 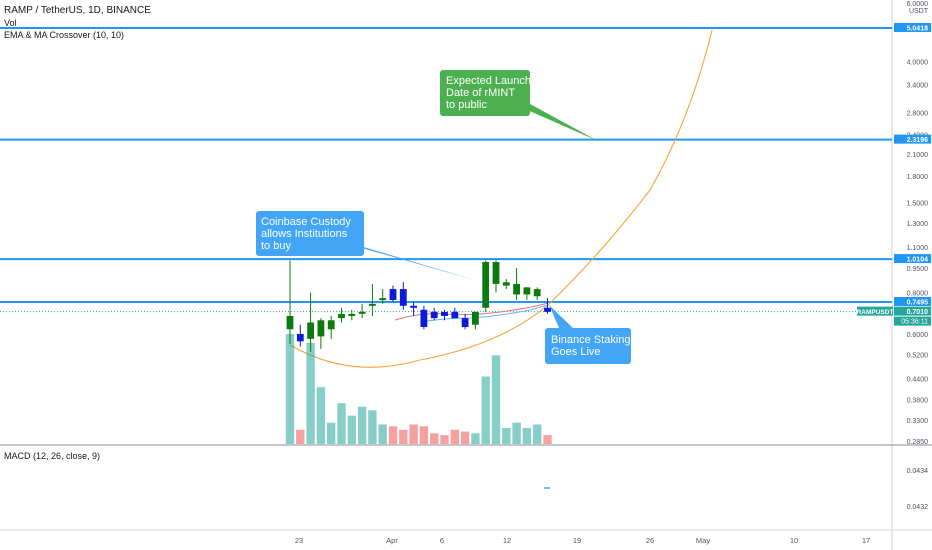 What do you see at coordinates (918, 442) in the screenshot?
I see `price-tick: 0.2850` at bounding box center [918, 442].